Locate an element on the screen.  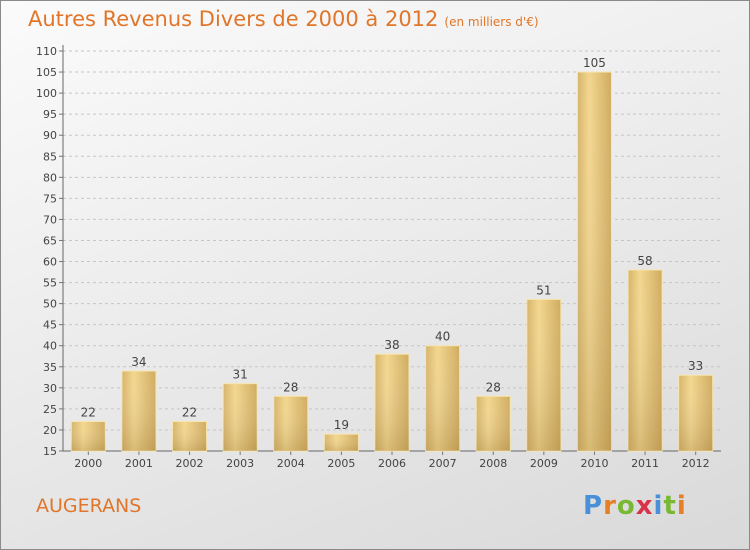
proxiti-logo: Proxiti is located at coordinates (635, 506).